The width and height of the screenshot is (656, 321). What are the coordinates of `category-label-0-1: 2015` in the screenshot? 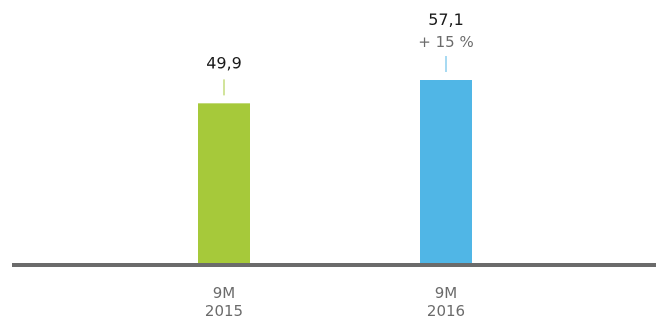 It's located at (224, 311).